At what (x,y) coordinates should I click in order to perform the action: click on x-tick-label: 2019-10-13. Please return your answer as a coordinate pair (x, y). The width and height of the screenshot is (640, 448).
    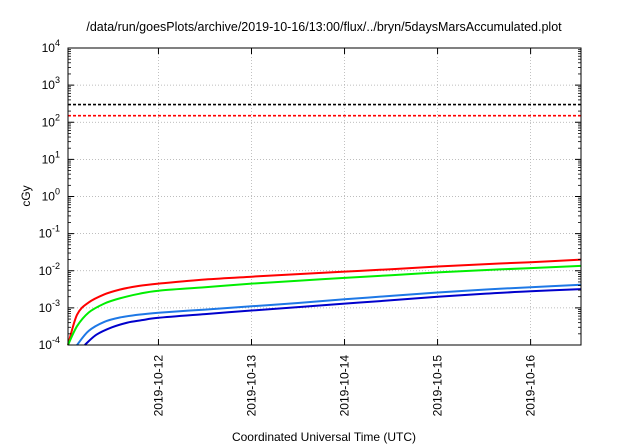
    Looking at the image, I should click on (251, 386).